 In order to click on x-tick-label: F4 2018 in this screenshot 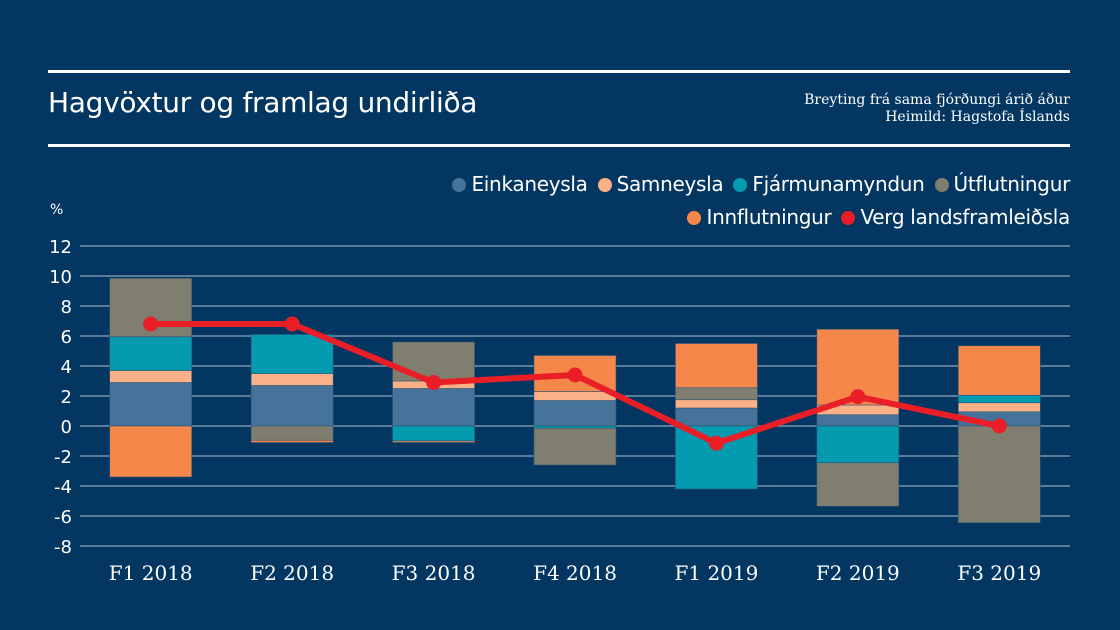, I will do `click(575, 573)`.